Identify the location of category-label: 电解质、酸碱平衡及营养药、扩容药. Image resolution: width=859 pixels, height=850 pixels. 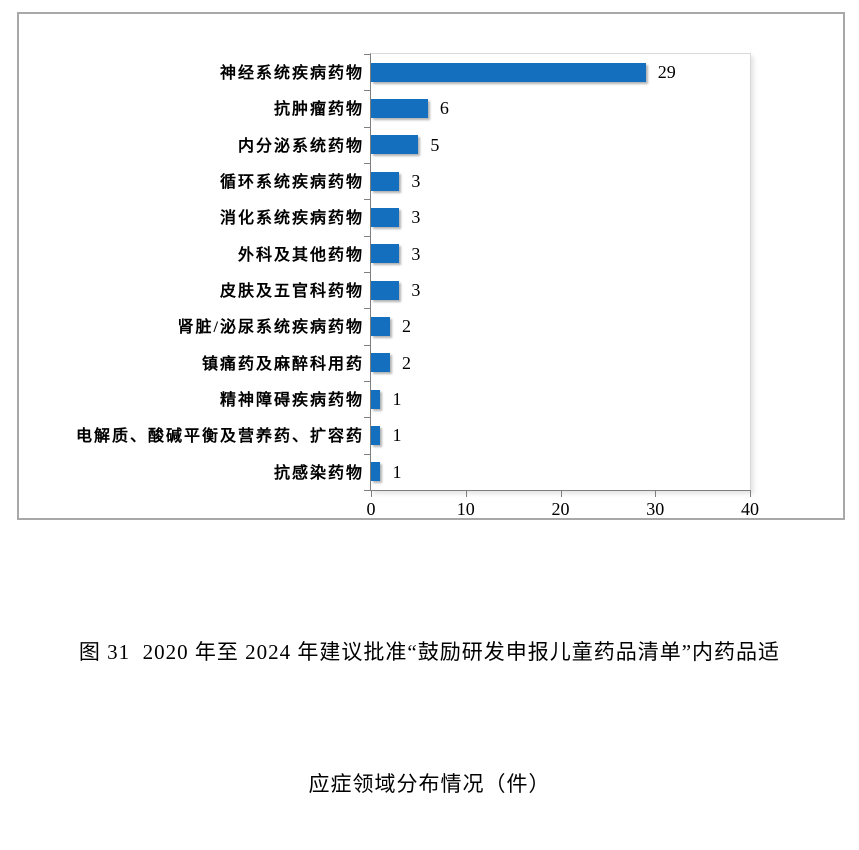
(219, 437).